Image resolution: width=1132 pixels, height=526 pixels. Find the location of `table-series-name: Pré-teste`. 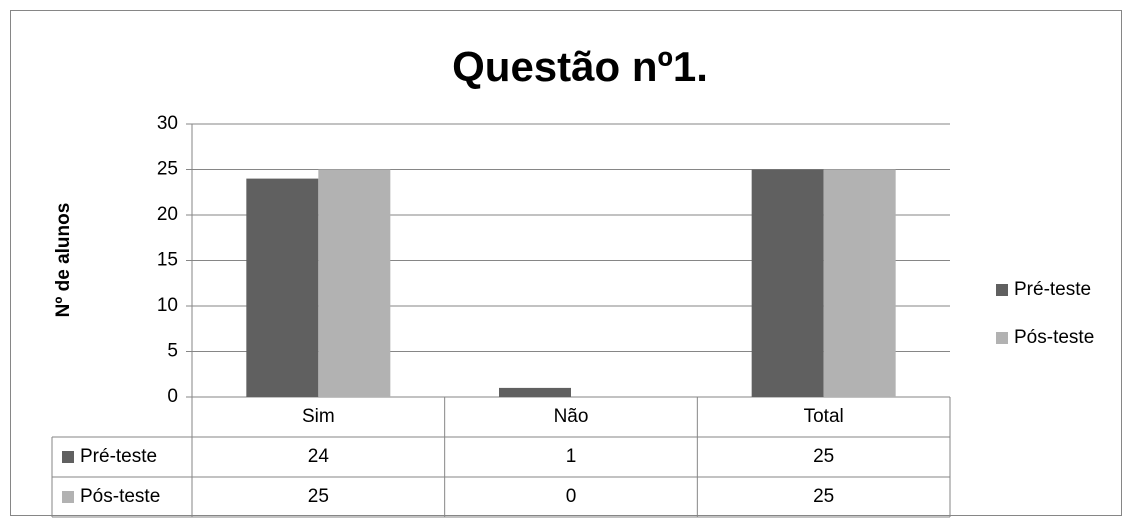

table-series-name: Pré-teste is located at coordinates (118, 456).